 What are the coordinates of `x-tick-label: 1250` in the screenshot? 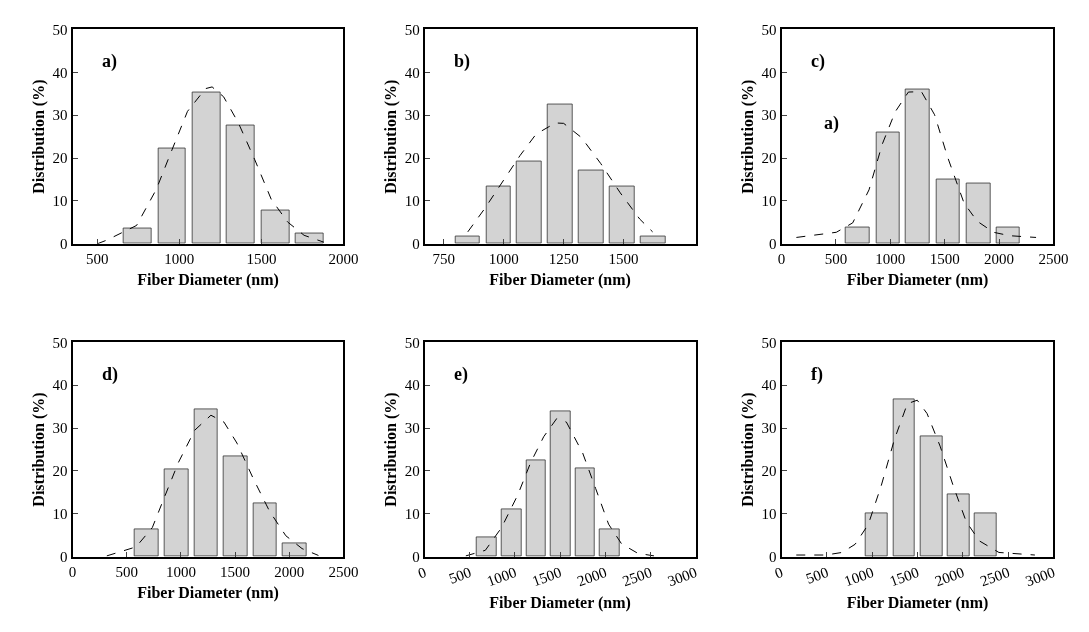 It's located at (563, 258).